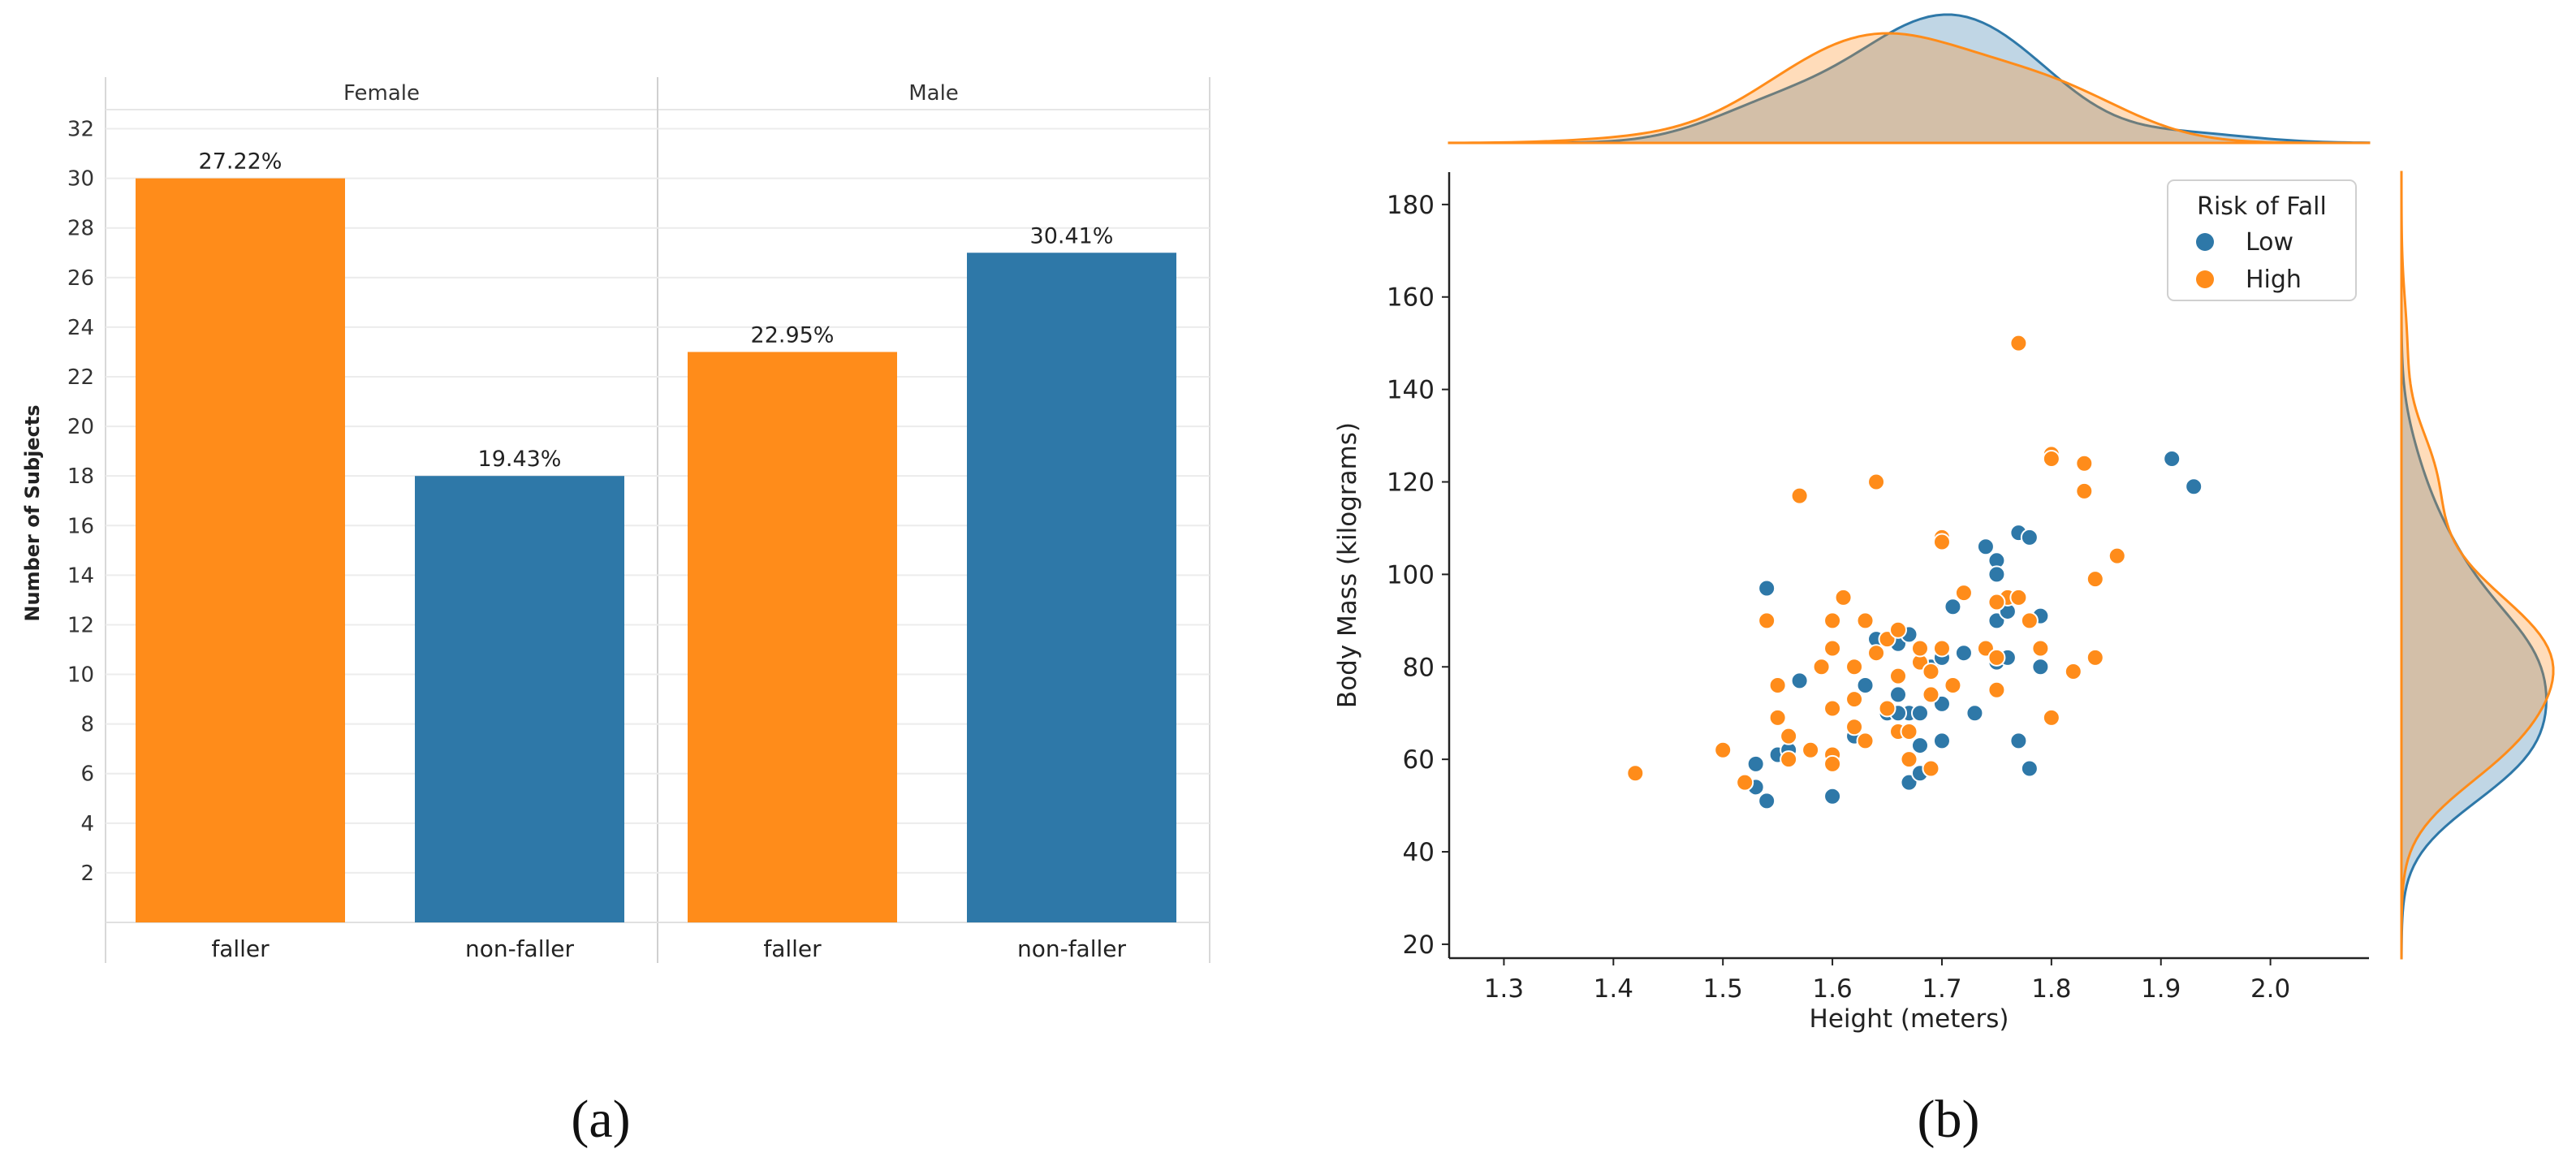 Image resolution: width=2576 pixels, height=1166 pixels. What do you see at coordinates (2205, 242) in the screenshot?
I see `legend-marker-low` at bounding box center [2205, 242].